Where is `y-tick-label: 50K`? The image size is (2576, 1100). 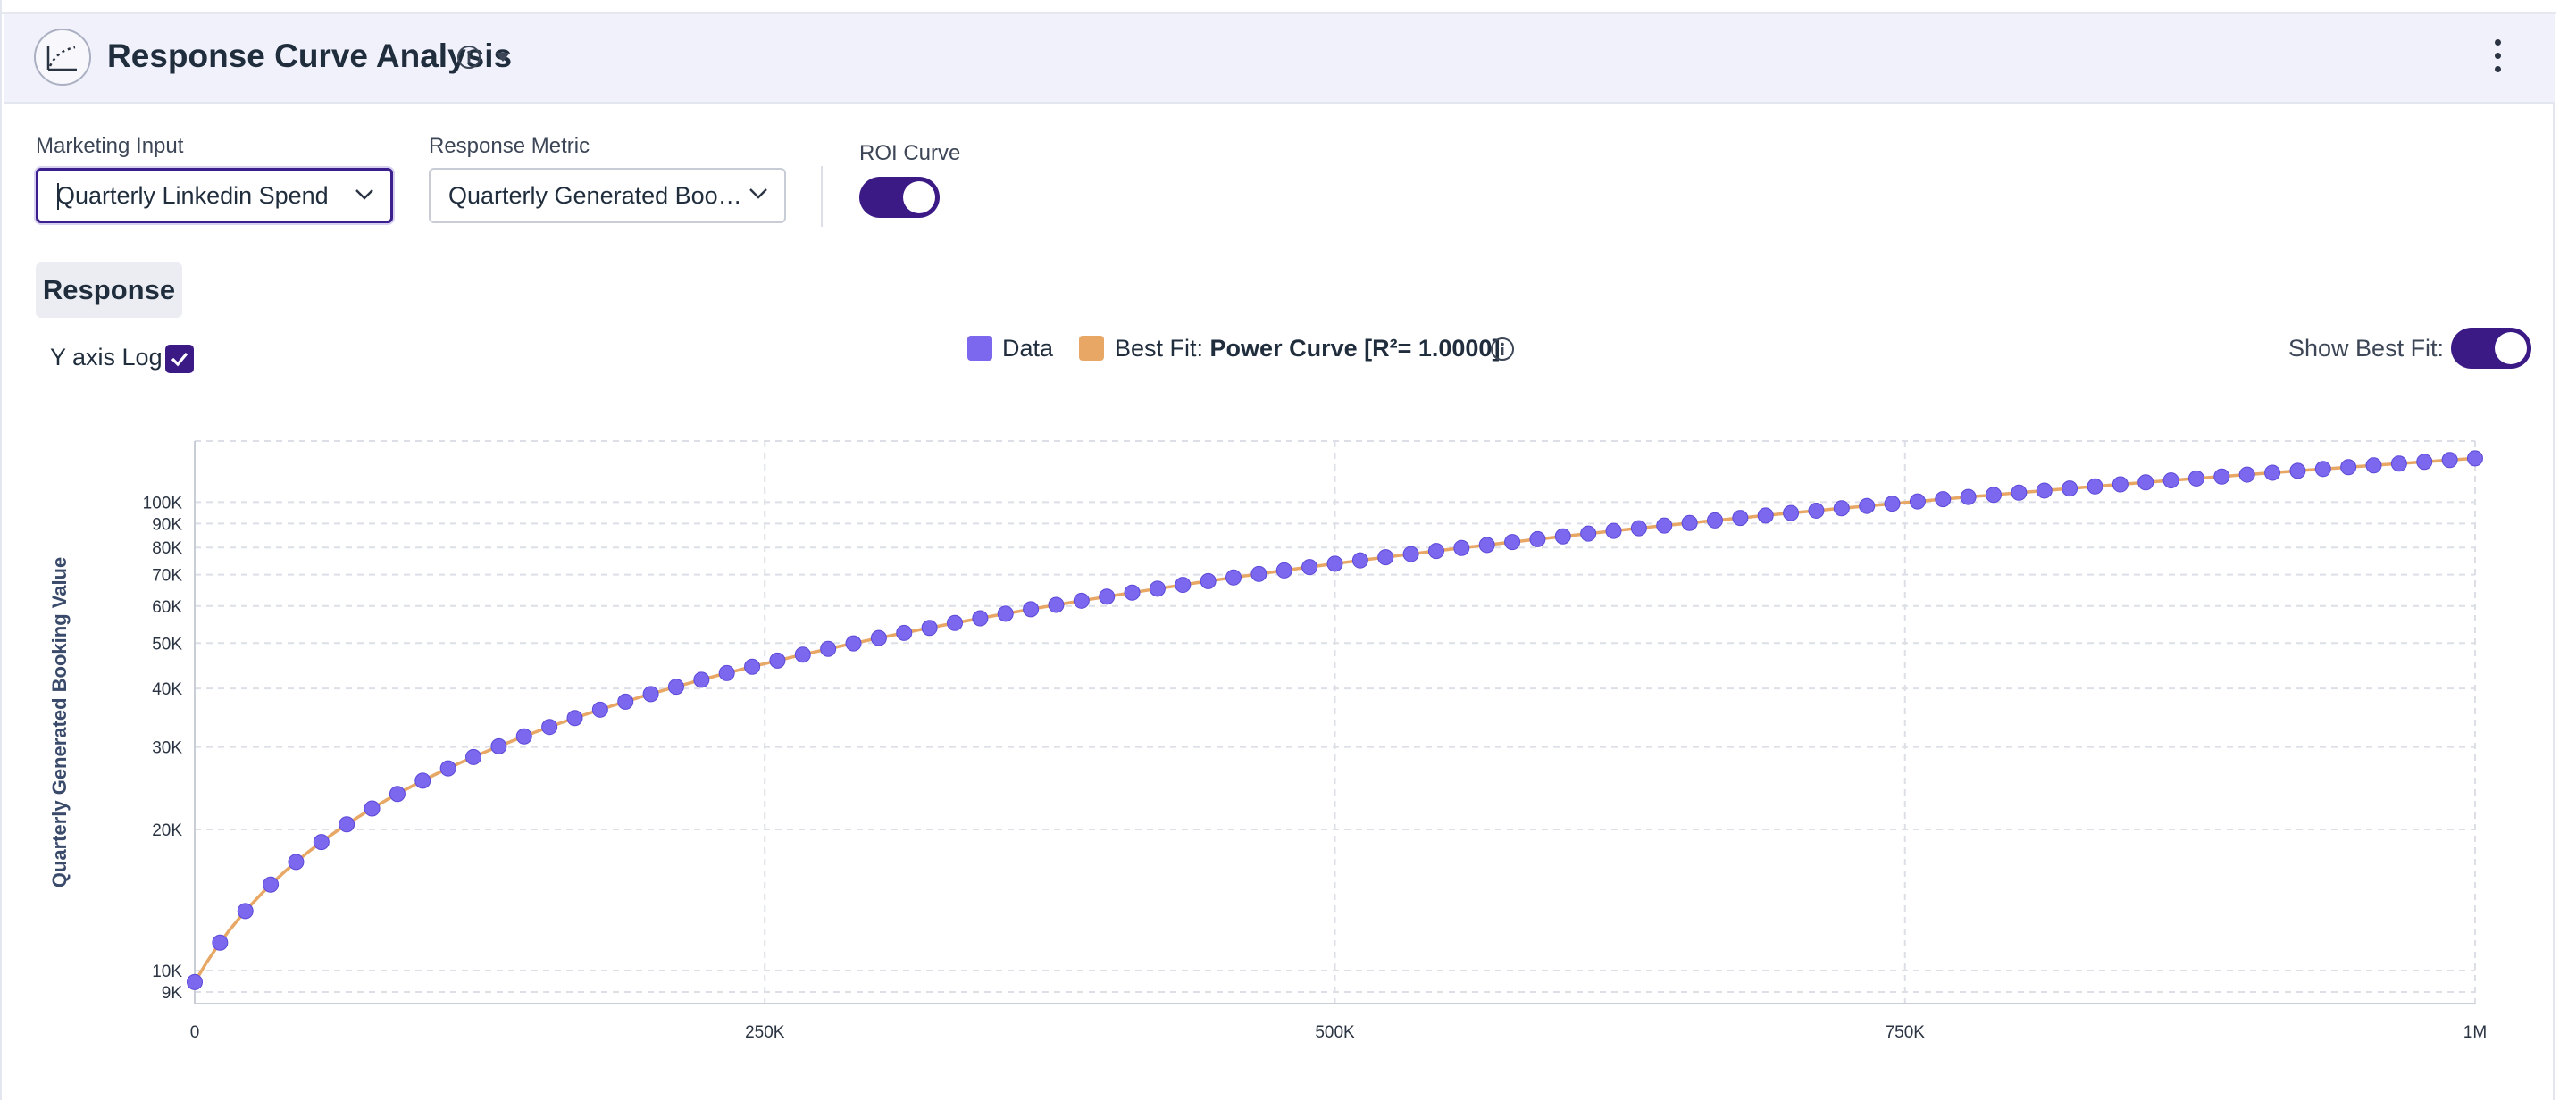 y-tick-label: 50K is located at coordinates (167, 645).